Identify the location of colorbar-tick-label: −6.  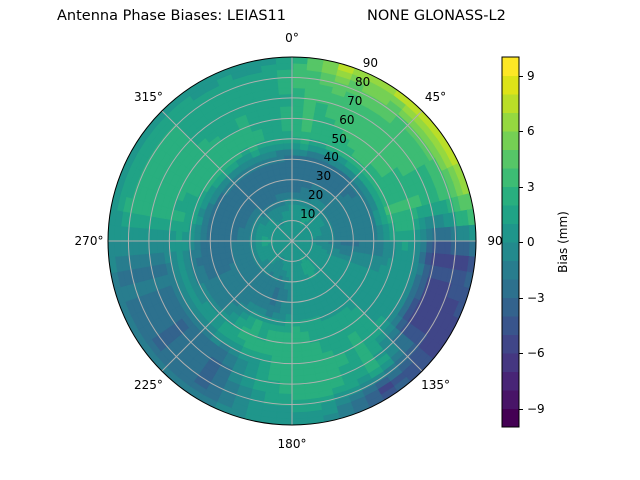
(536, 353).